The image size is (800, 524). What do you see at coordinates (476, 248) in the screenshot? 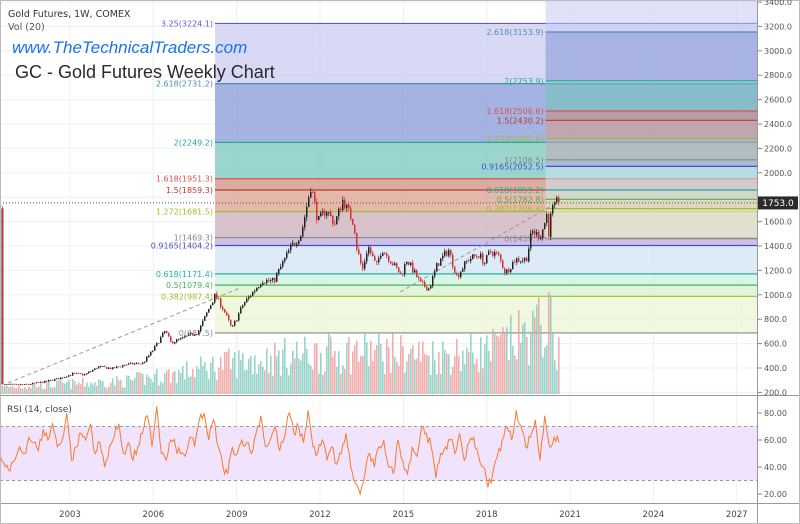
I see `trend-line-dashed` at bounding box center [476, 248].